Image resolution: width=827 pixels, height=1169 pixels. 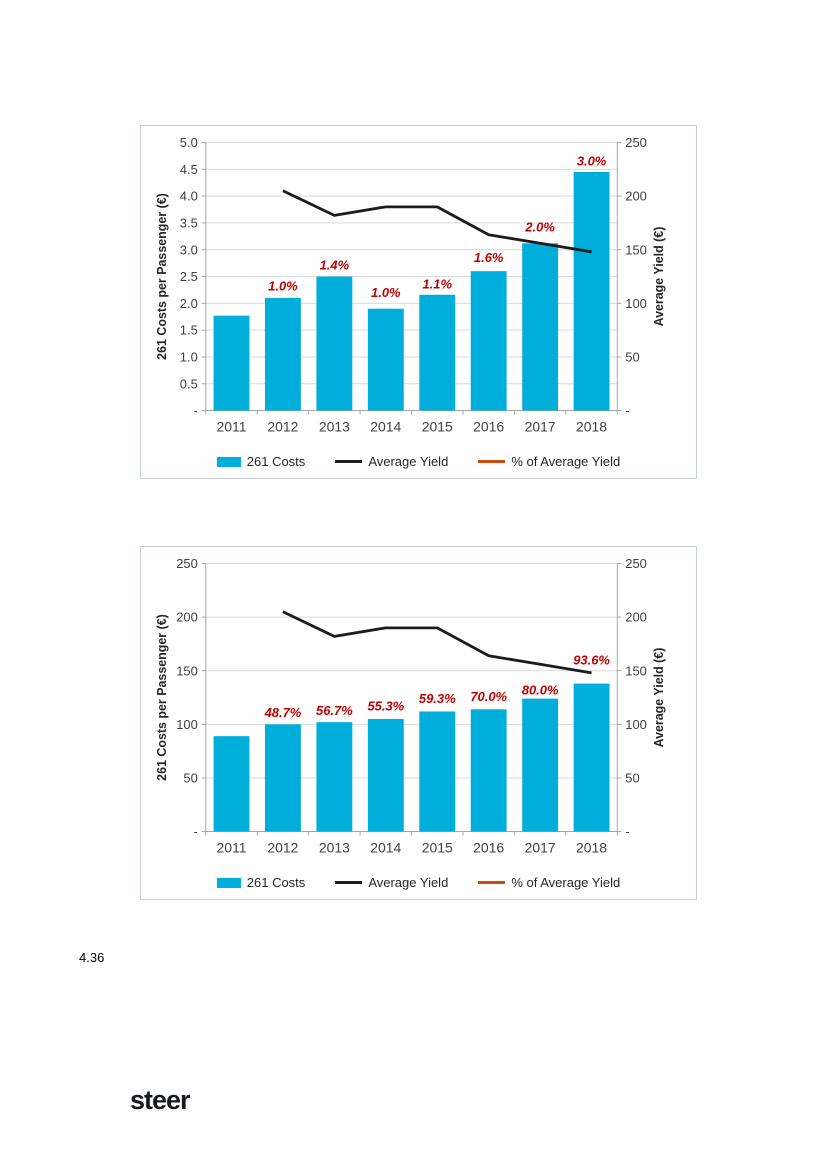 I want to click on legend-item-261-costs: 261 Costs, so click(x=261, y=882).